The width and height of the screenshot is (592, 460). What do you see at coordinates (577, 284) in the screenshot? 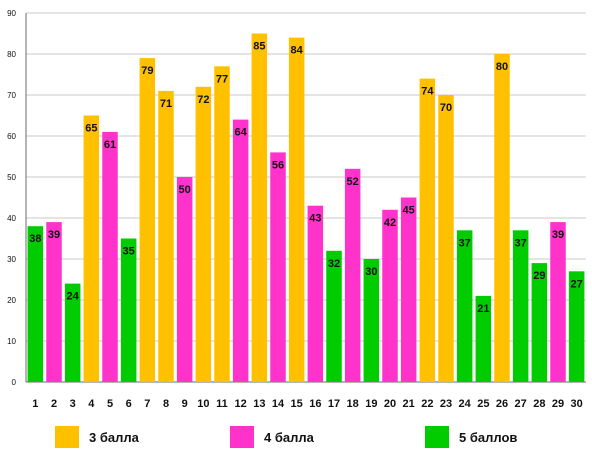
I see `data-label: 27` at bounding box center [577, 284].